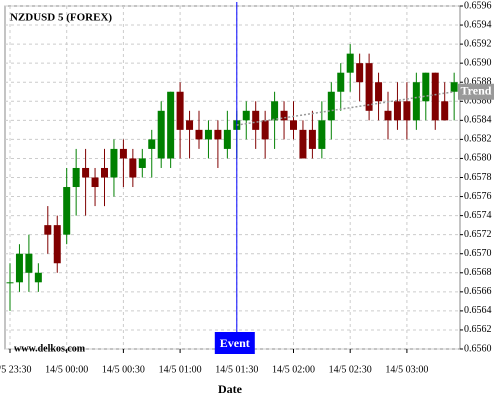  What do you see at coordinates (478, 43) in the screenshot?
I see `y-tick-label: 0.6592` at bounding box center [478, 43].